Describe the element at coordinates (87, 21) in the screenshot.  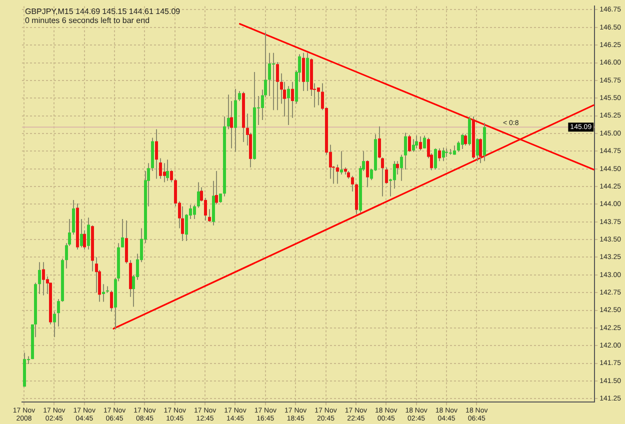
I see `text: 0 minutes 6 seconds left to bar end` at that location.